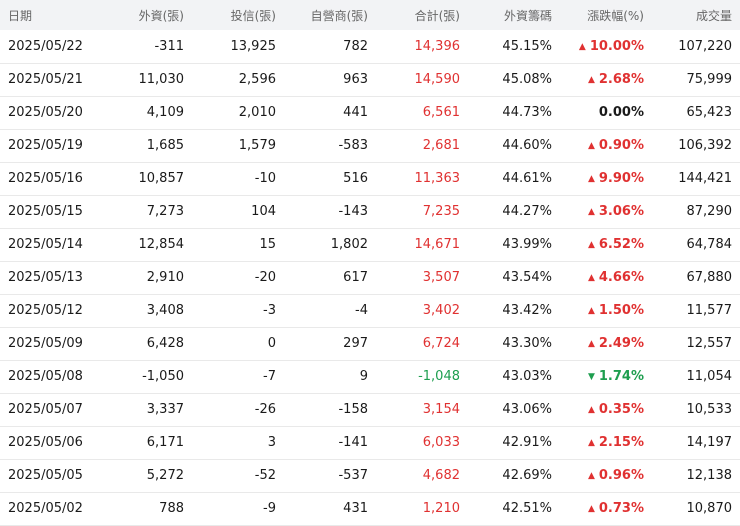 This screenshot has height=526, width=740. I want to click on foreign-holding-cell: 44.61%, so click(527, 178).